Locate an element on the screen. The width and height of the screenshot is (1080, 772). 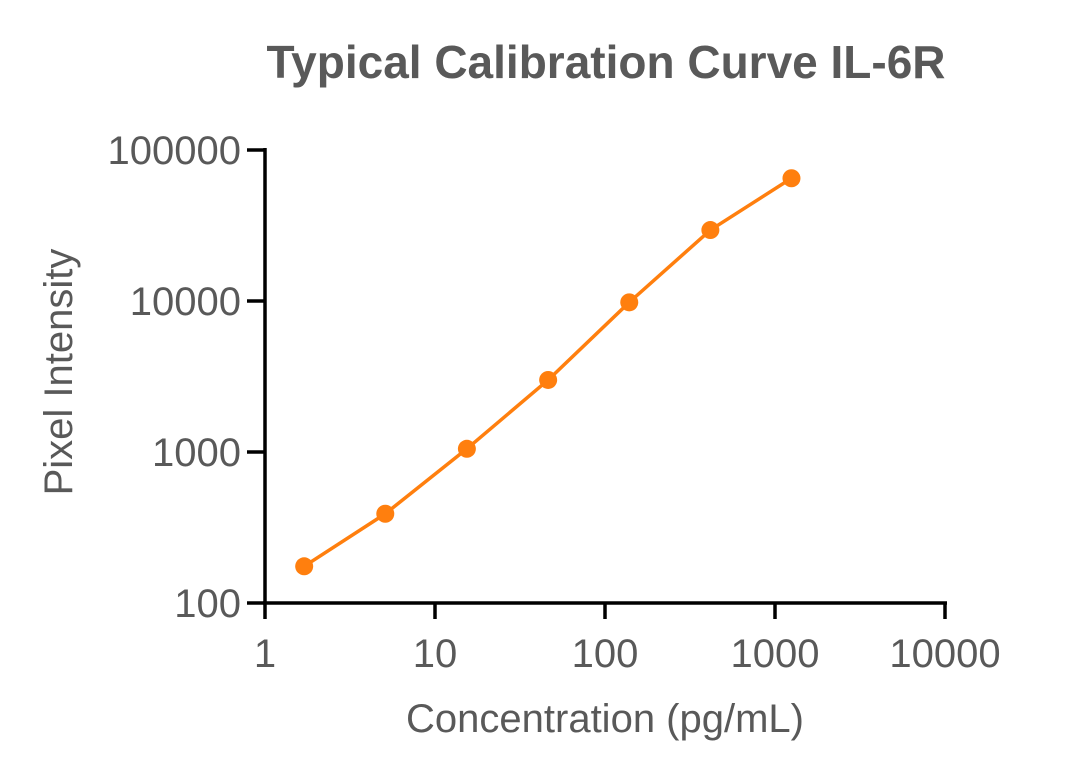
y-axis-label: Pixel Intensity is located at coordinates (59, 372).